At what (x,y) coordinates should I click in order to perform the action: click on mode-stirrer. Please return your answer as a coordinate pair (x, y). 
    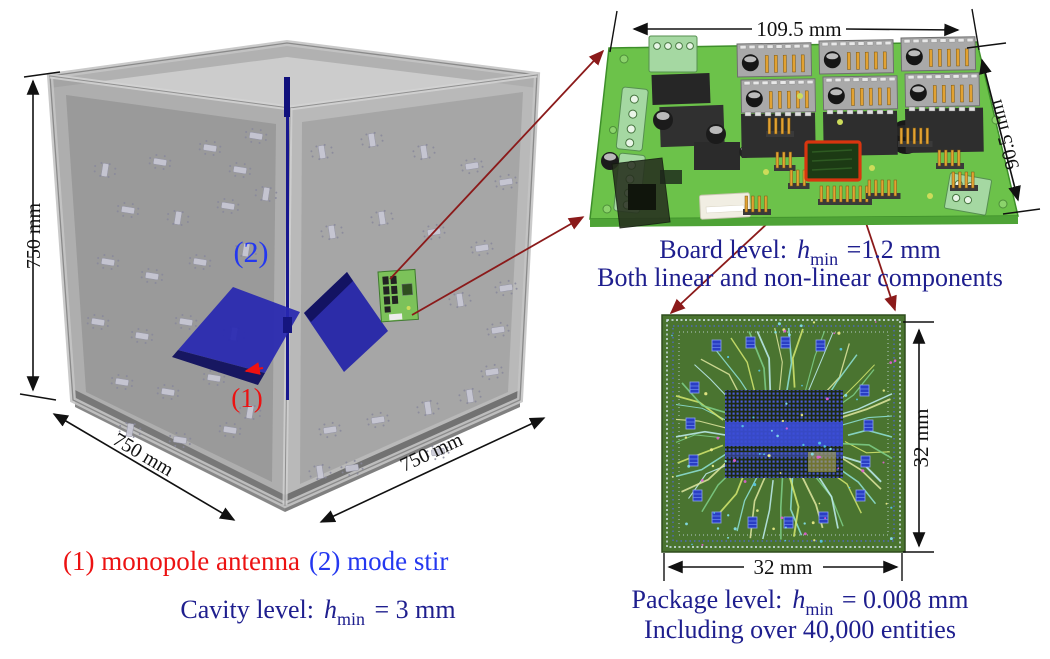
    Looking at the image, I should click on (280, 238).